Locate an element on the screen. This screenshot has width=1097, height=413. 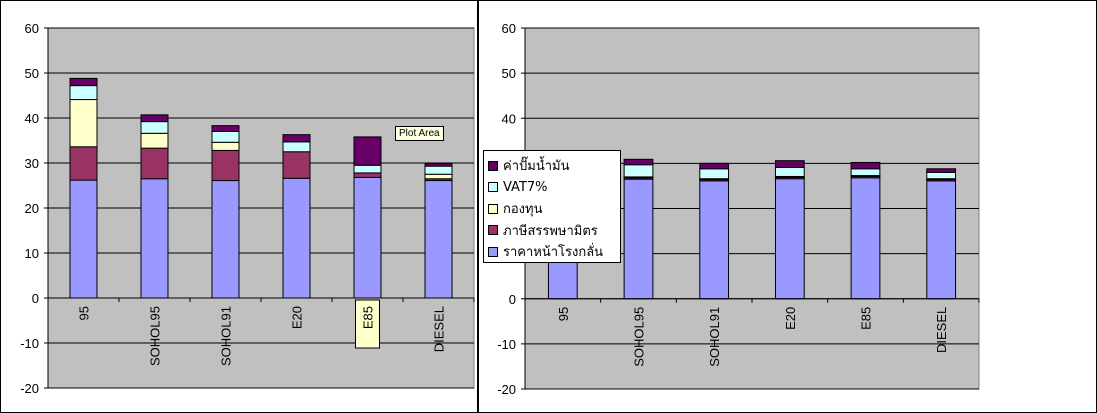
legend-label: ภาษีสรรพษามิตร is located at coordinates (550, 231).